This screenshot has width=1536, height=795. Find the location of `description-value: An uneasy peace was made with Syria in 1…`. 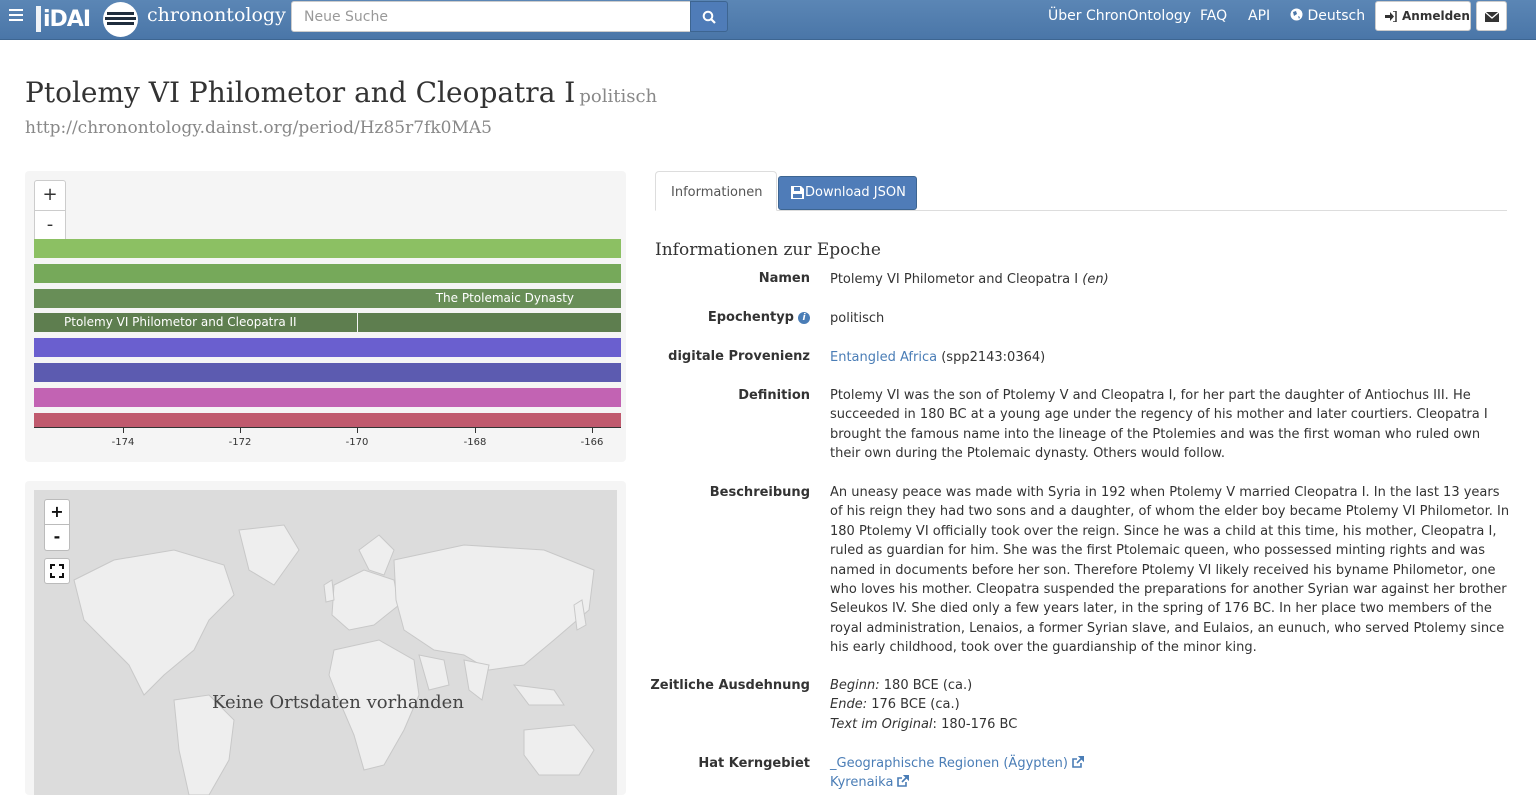

description-value: An uneasy peace was made with Syria in 1… is located at coordinates (1170, 570).